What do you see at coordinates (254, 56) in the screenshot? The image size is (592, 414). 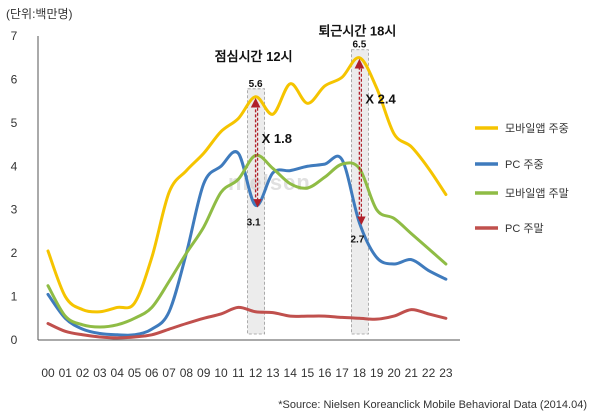 I see `lunch-title: 점심시간 12시` at bounding box center [254, 56].